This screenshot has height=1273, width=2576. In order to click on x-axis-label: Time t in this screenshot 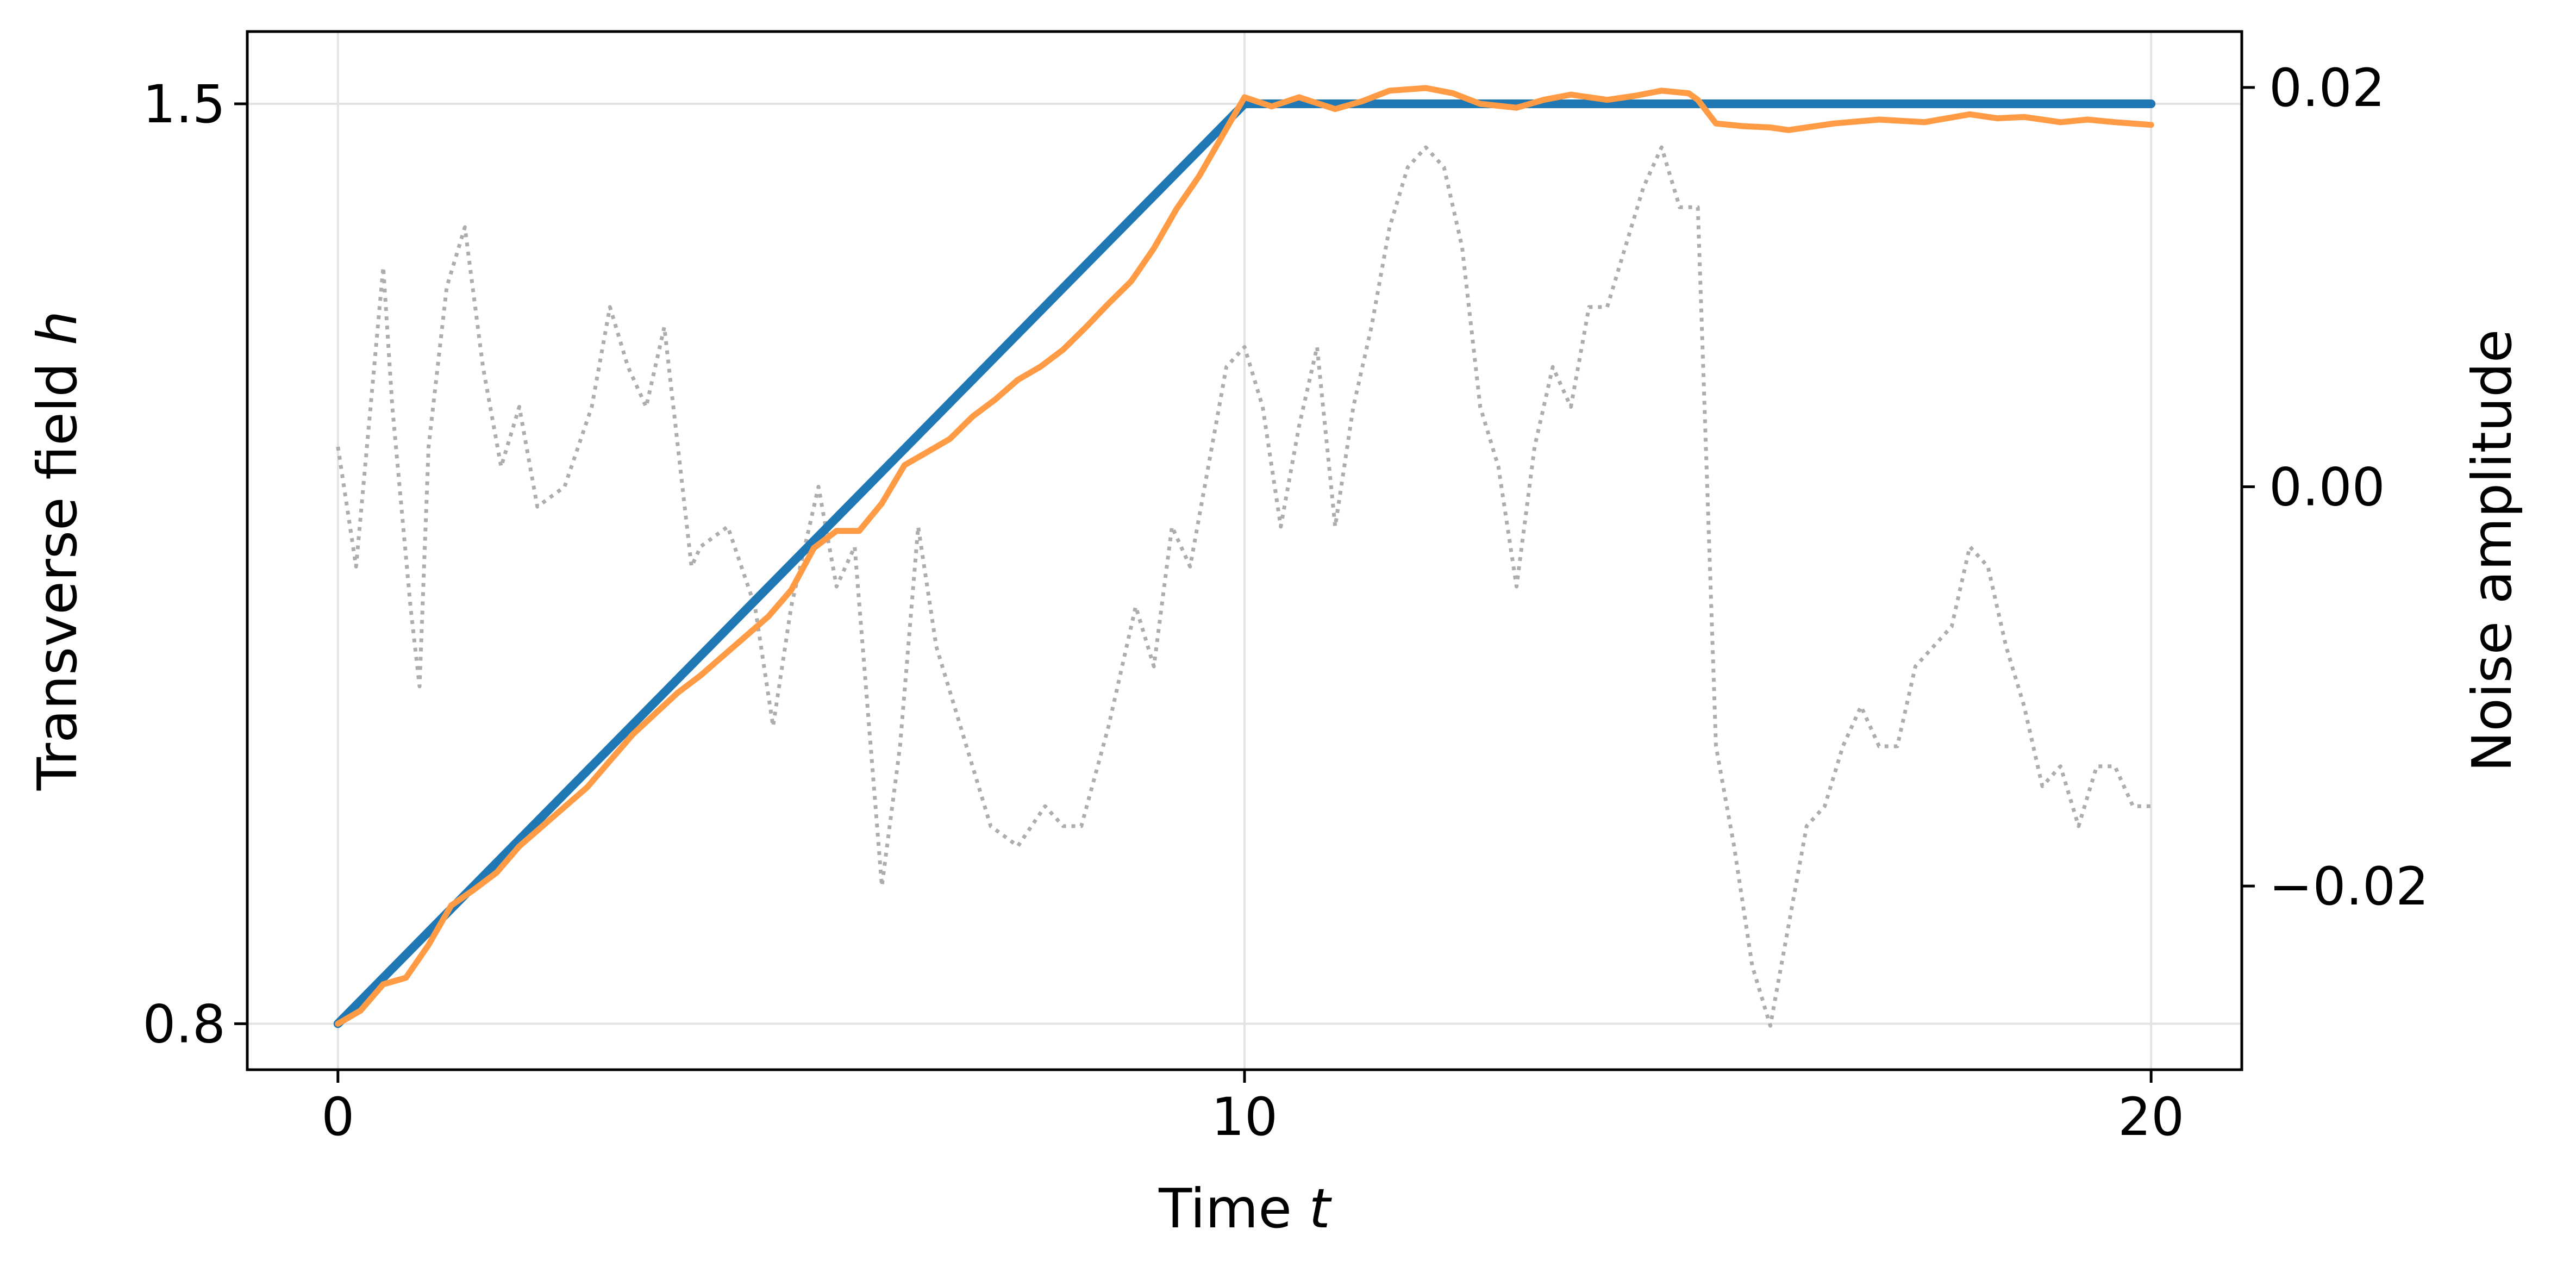, I will do `click(1245, 1208)`.